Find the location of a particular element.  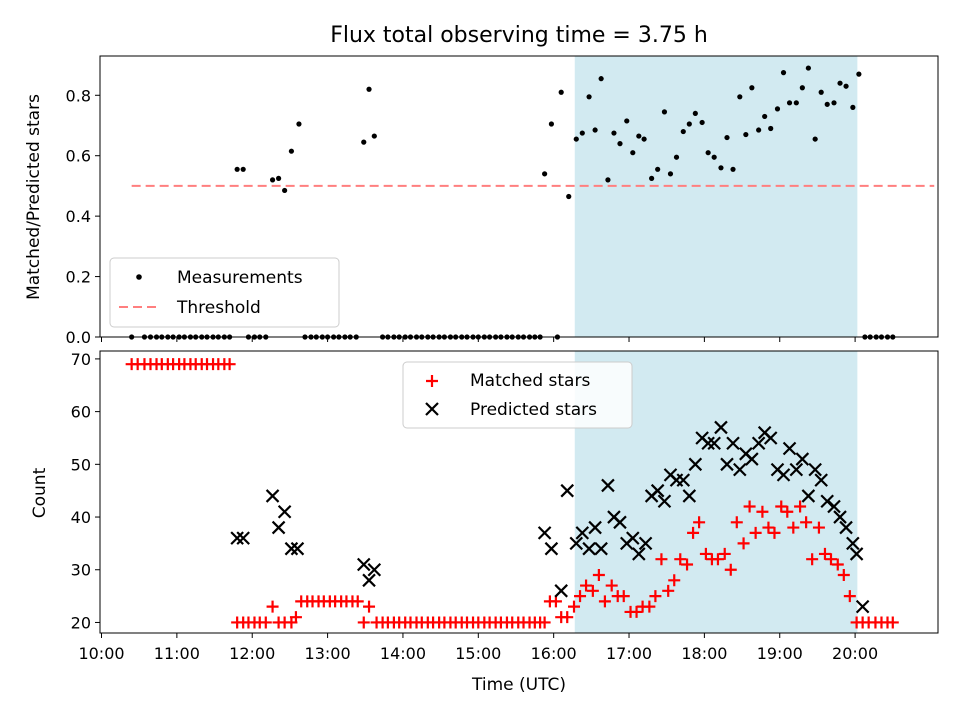

top-y-axis: 0.0 0.2 0.4 0.6 0.8 is located at coordinates (83, 216).